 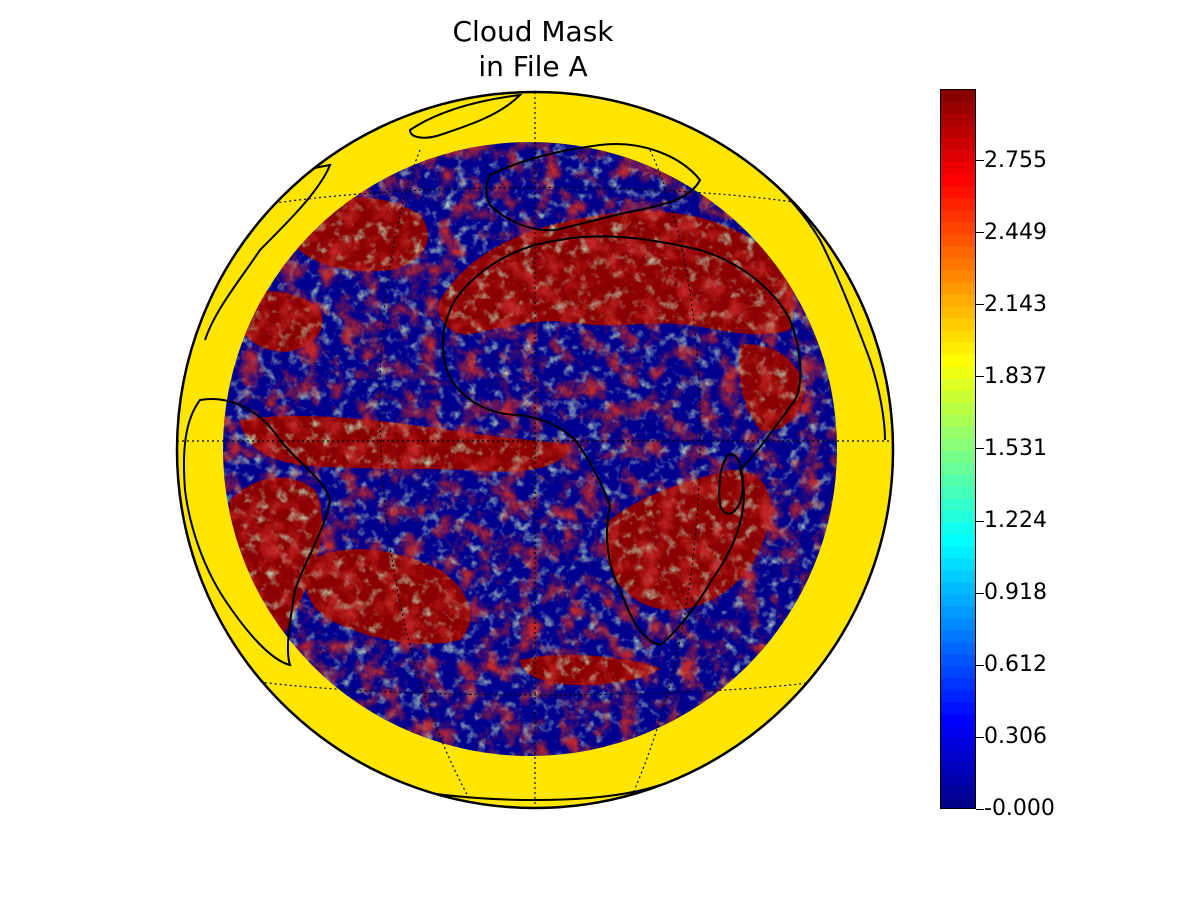 What do you see at coordinates (622, 441) in the screenshot?
I see `coastline-africa` at bounding box center [622, 441].